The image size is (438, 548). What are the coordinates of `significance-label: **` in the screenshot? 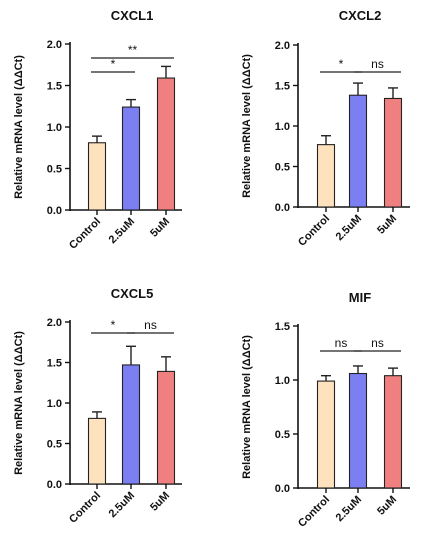 It's located at (133, 50).